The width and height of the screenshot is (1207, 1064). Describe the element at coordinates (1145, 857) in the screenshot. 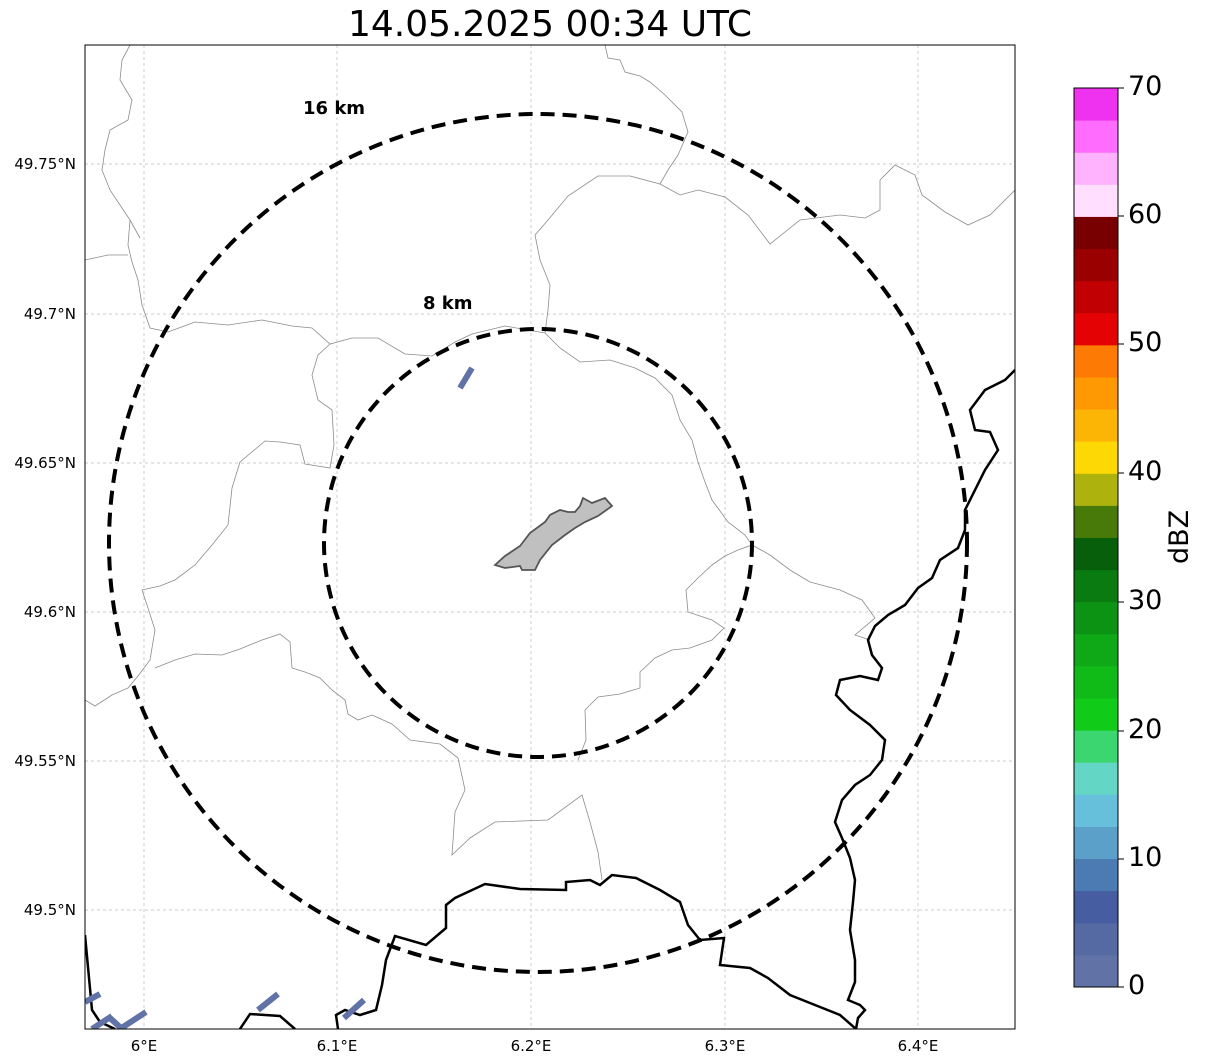

I see `colorbar-tick-label: 10` at that location.